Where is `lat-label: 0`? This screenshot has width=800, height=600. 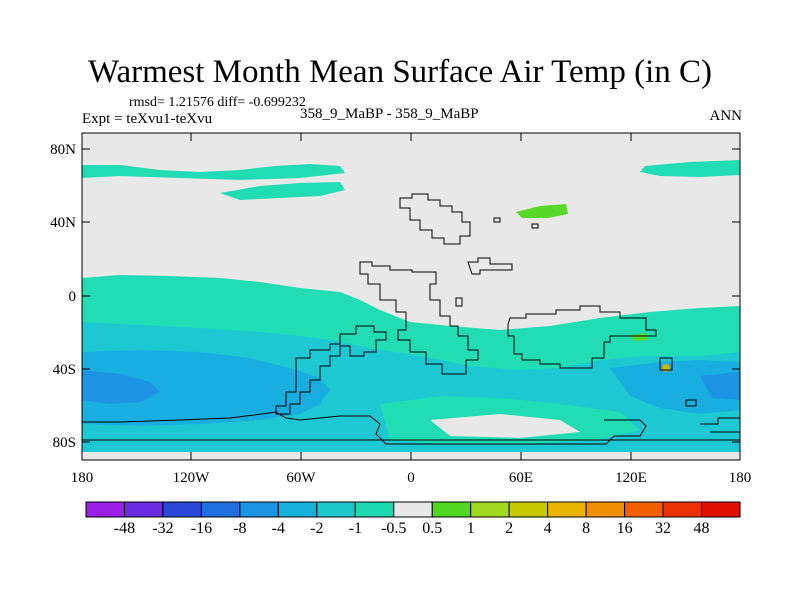
lat-label: 0 is located at coordinates (73, 297).